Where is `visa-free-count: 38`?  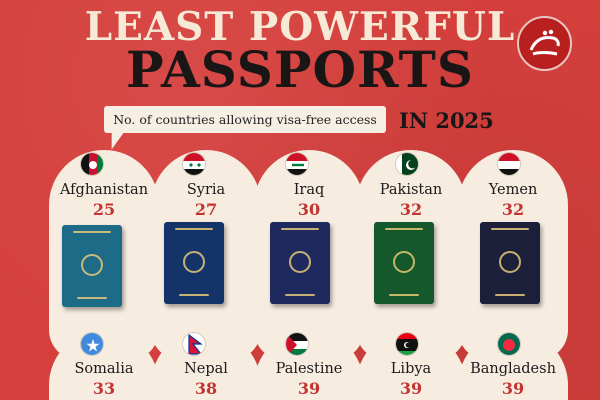
visa-free-count: 38 is located at coordinates (206, 388).